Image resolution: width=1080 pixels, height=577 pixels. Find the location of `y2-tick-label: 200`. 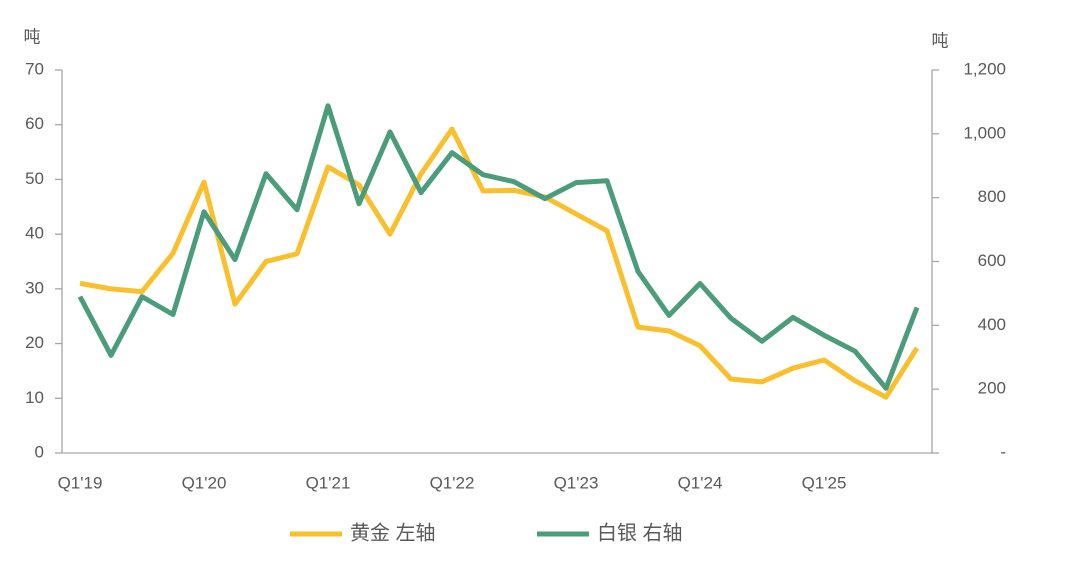

y2-tick-label: 200 is located at coordinates (992, 388).